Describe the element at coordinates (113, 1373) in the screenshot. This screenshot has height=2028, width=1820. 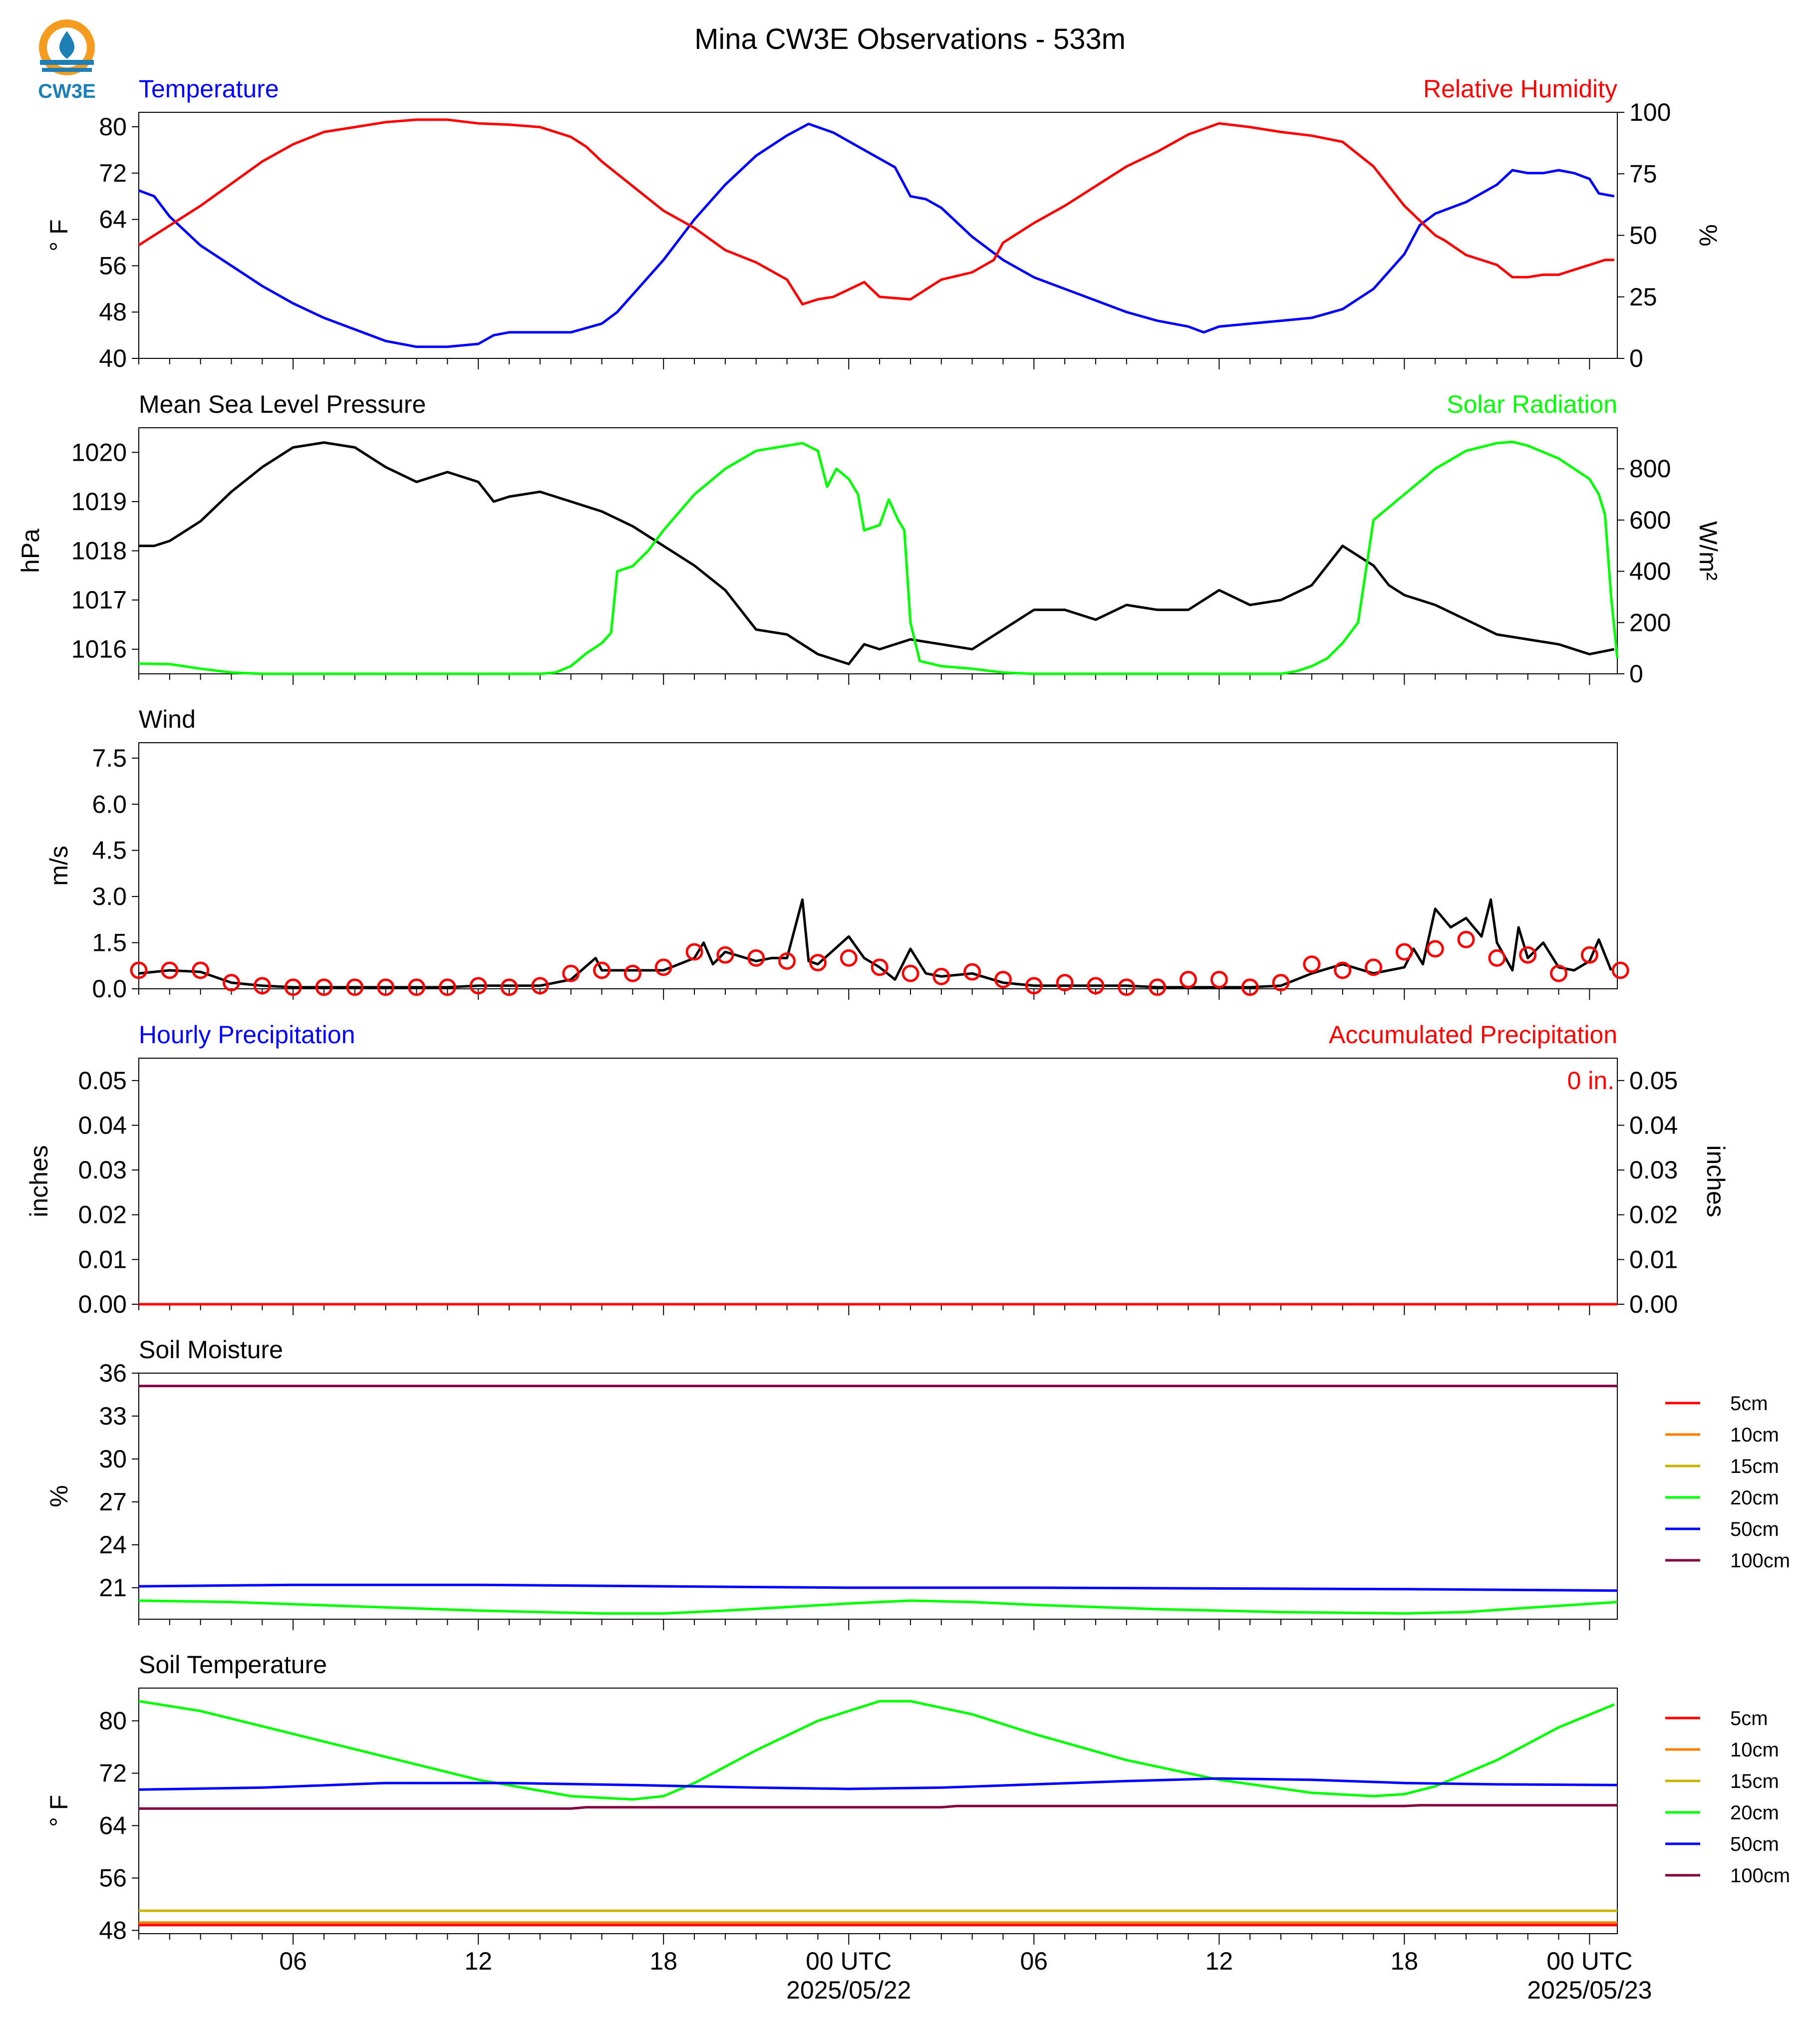
I see `y-tick-label: 36` at that location.